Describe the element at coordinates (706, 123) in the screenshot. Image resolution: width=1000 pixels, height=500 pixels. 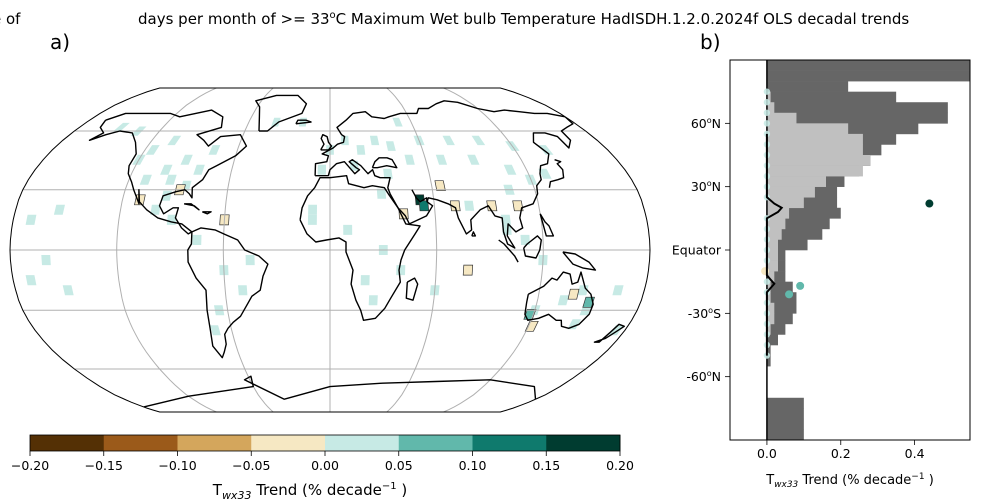
I see `zonal-ytick-label: 60oN` at that location.